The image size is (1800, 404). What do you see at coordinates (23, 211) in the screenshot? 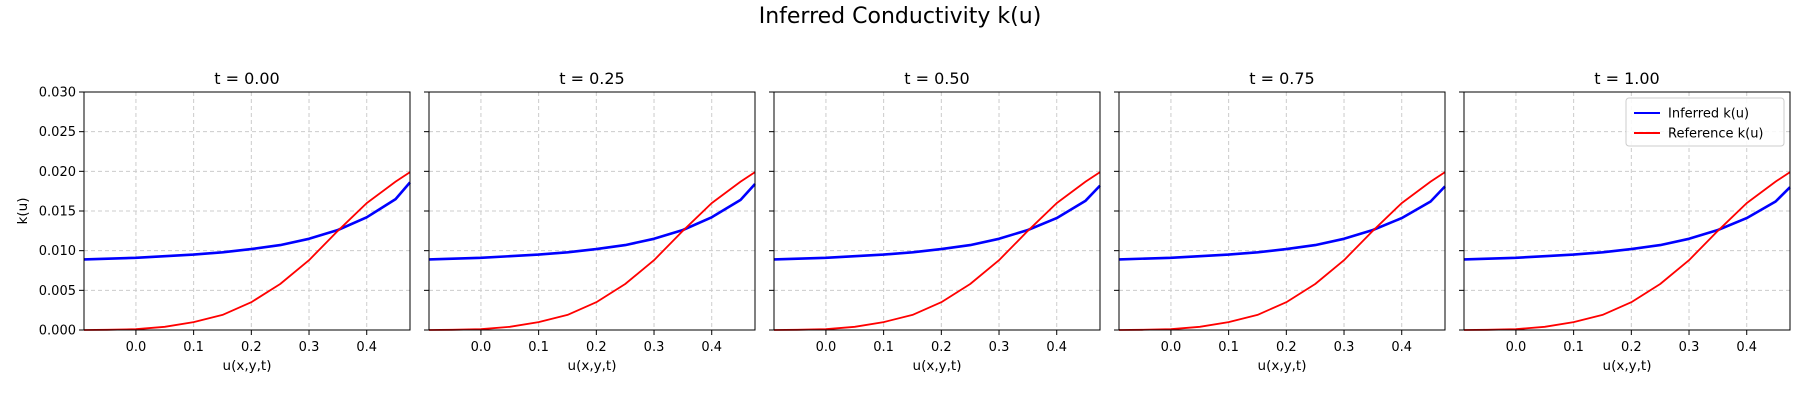
I see `y-axis-label: k(u)` at bounding box center [23, 211].